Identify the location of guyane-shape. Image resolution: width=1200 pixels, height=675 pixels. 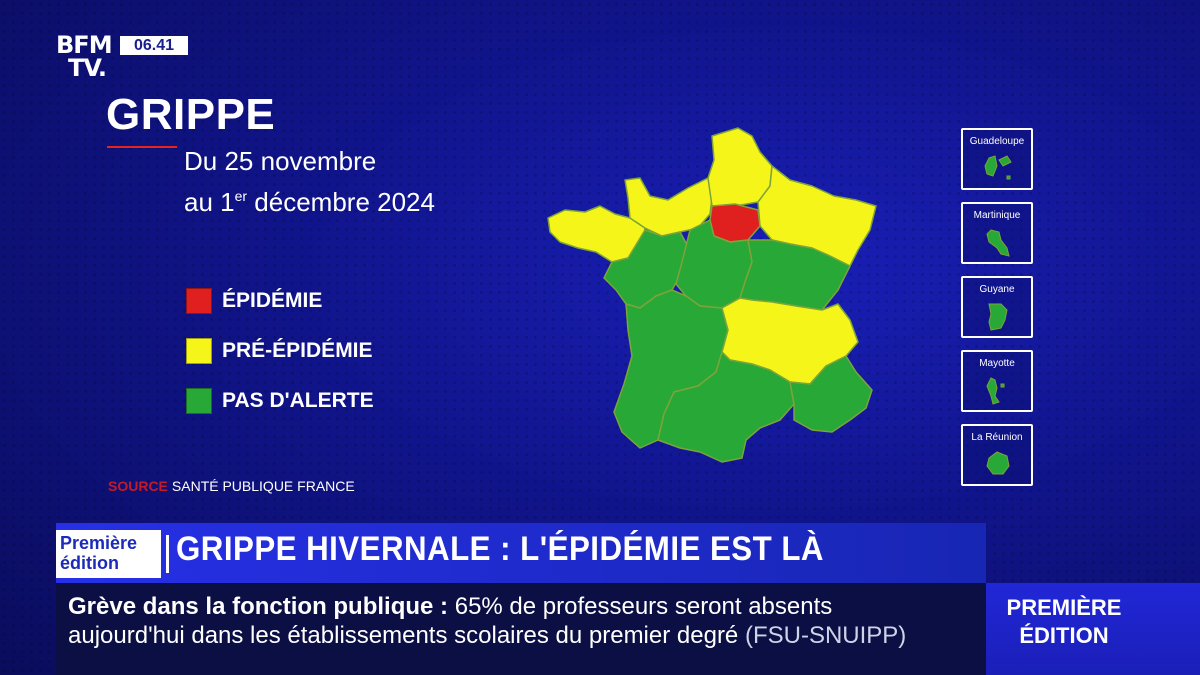
(999, 317).